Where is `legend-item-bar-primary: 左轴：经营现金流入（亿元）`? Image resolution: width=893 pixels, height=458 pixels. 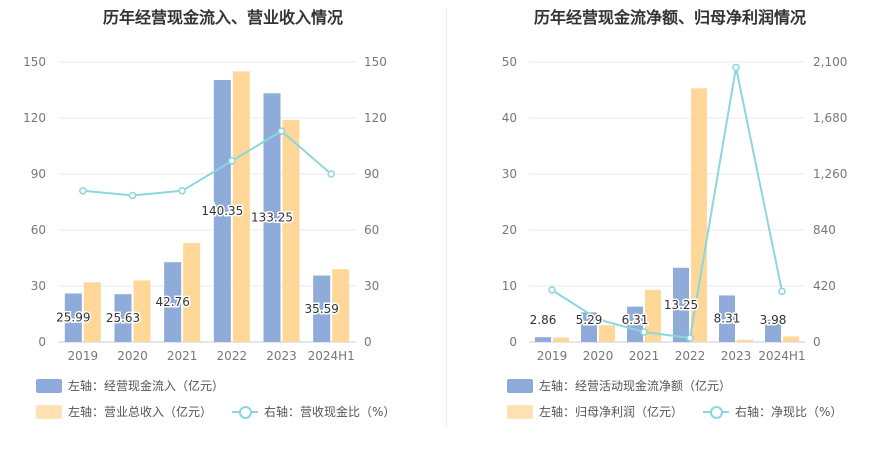
legend-item-bar-primary: 左轴：经营现金流入（亿元） is located at coordinates (130, 385).